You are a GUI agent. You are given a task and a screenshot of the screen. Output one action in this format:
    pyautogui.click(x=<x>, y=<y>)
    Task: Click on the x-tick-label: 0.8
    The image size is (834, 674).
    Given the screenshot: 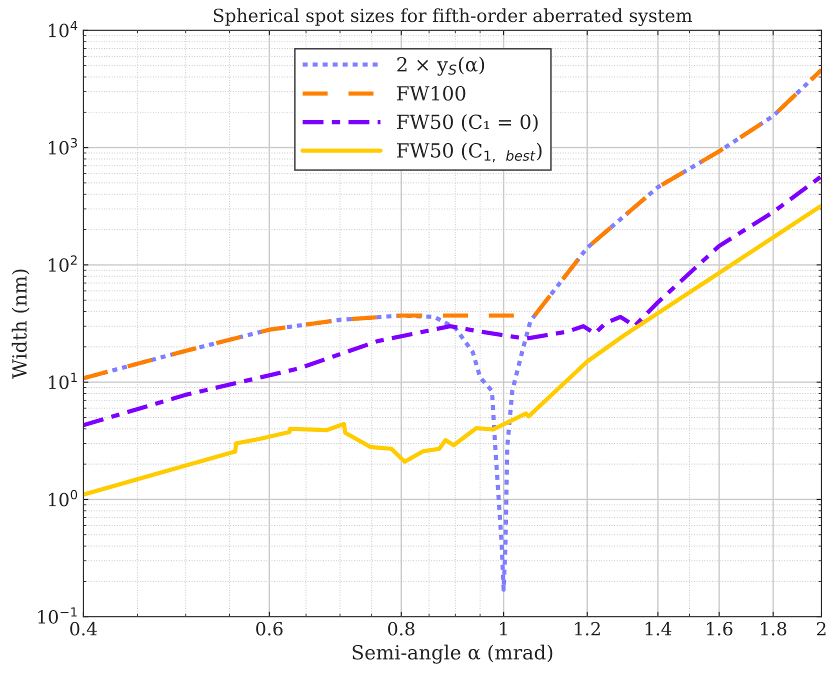 What is the action you would take?
    pyautogui.click(x=401, y=629)
    